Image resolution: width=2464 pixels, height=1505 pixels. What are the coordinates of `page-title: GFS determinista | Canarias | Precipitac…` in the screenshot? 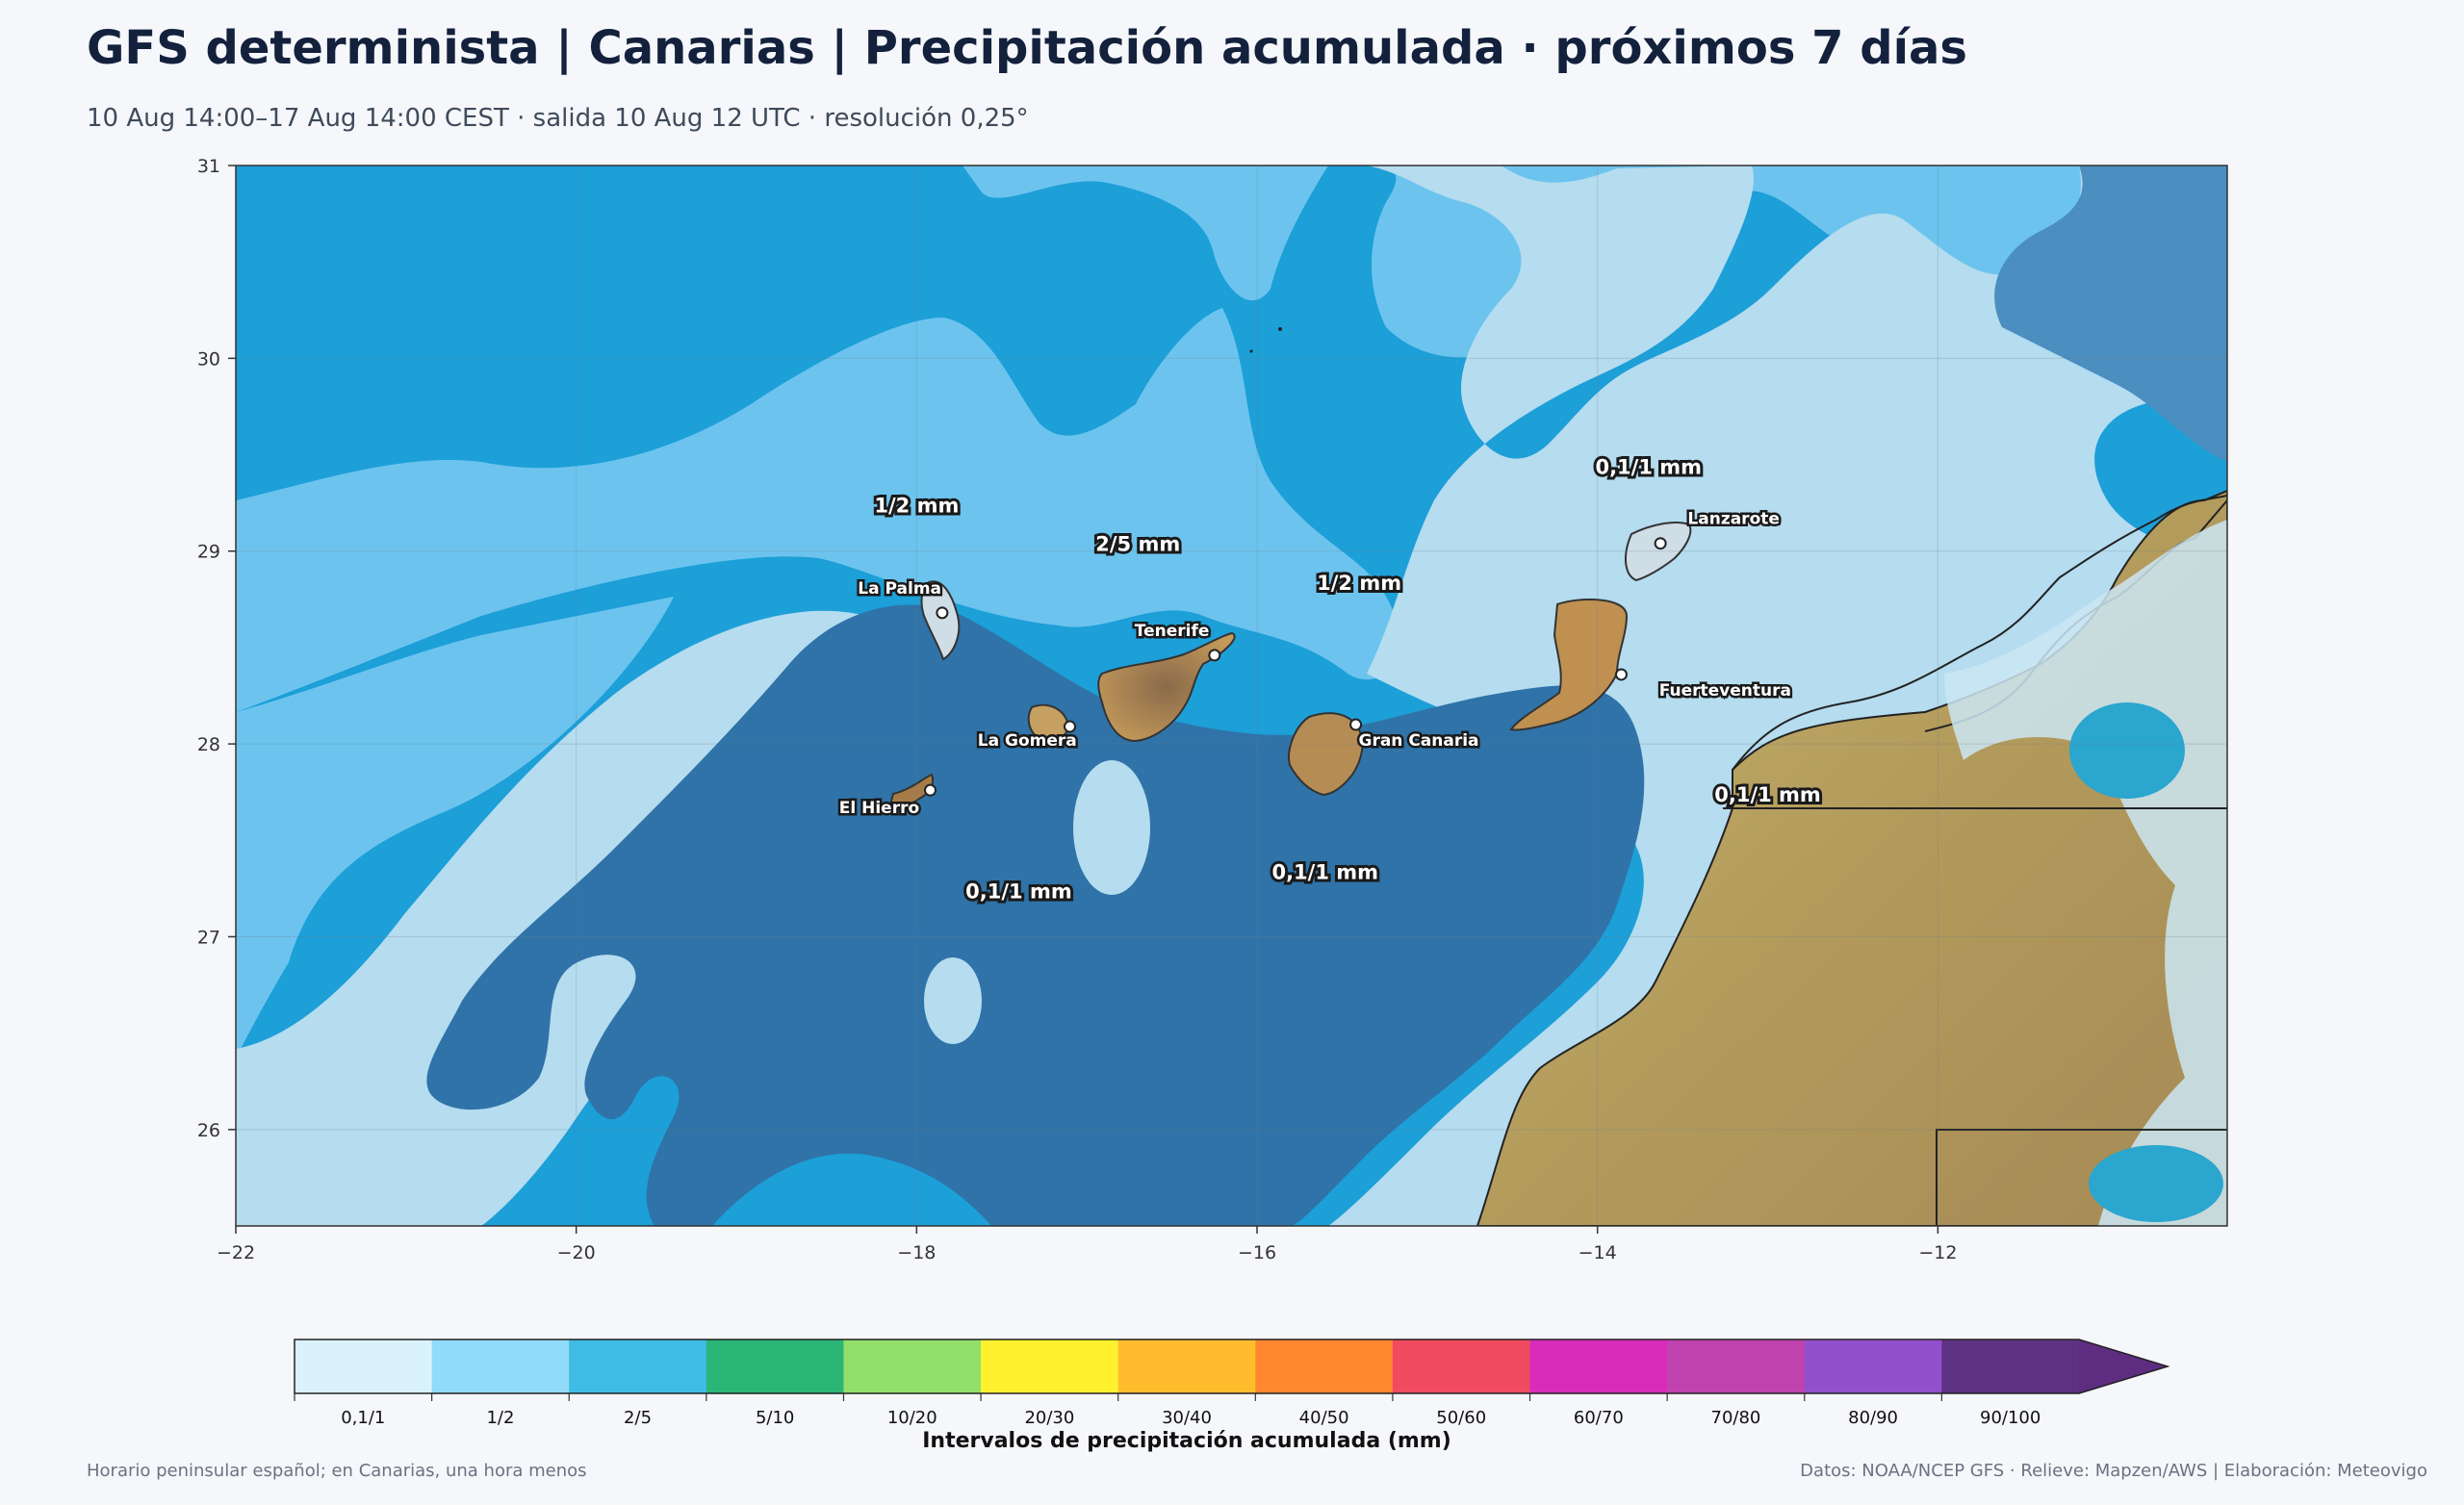 It's located at (1027, 48).